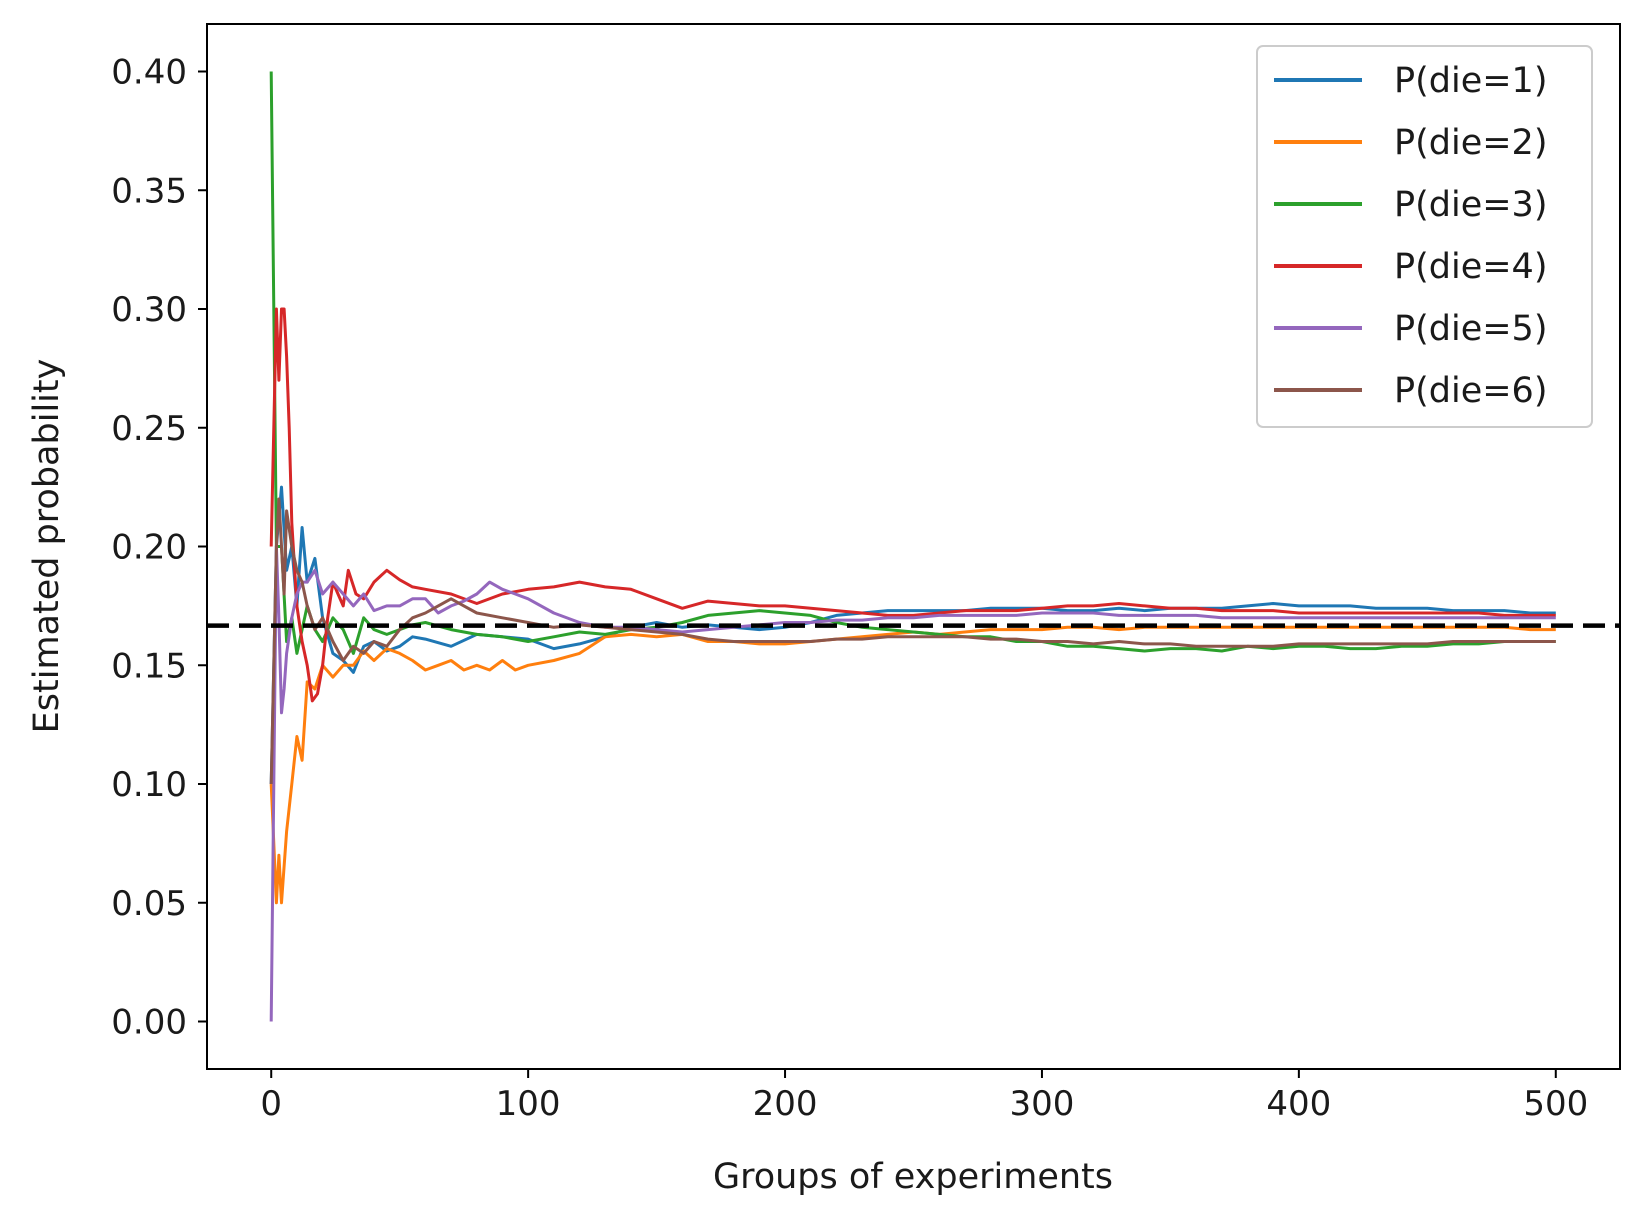 The height and width of the screenshot is (1217, 1628). Describe the element at coordinates (149, 666) in the screenshot. I see `y-tick-label: 0.15` at that location.